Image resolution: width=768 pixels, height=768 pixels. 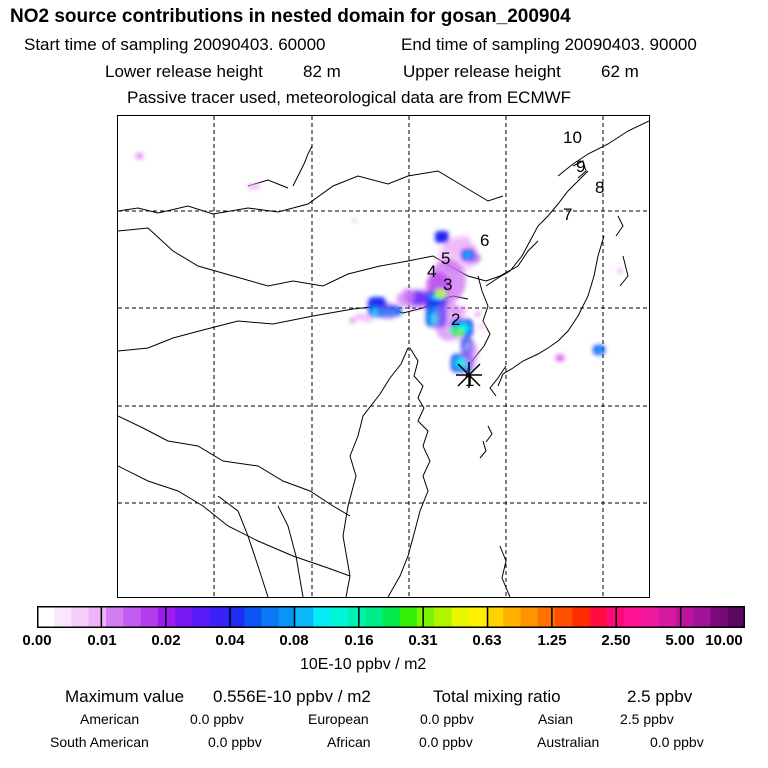 What do you see at coordinates (549, 44) in the screenshot?
I see `end-time-label: End time of sampling 20090403. 90000` at bounding box center [549, 44].